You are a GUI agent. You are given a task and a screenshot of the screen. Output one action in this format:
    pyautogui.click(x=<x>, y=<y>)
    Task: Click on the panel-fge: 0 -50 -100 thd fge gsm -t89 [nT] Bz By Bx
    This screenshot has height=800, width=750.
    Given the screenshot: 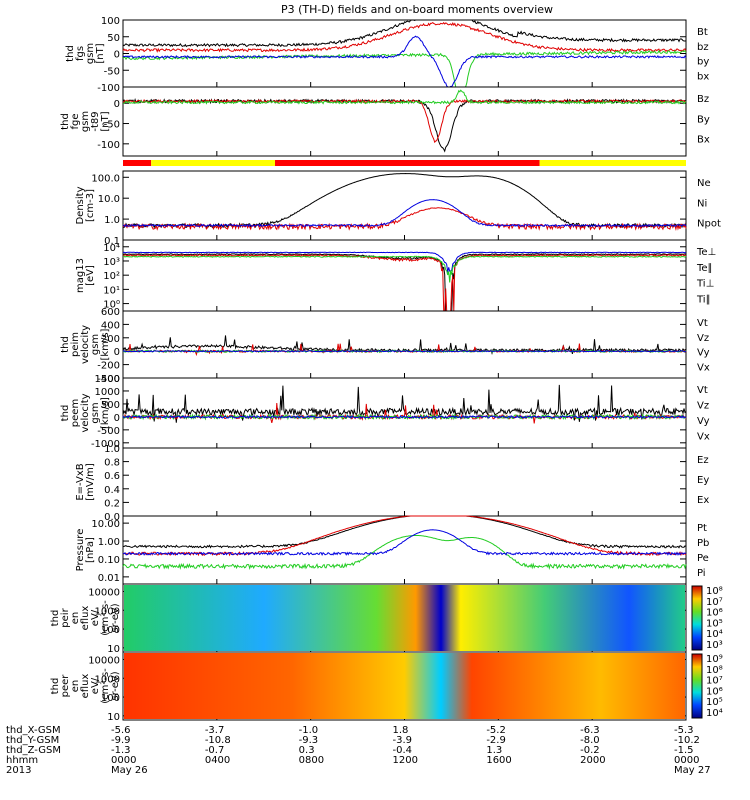 What is the action you would take?
    pyautogui.click(x=385, y=121)
    